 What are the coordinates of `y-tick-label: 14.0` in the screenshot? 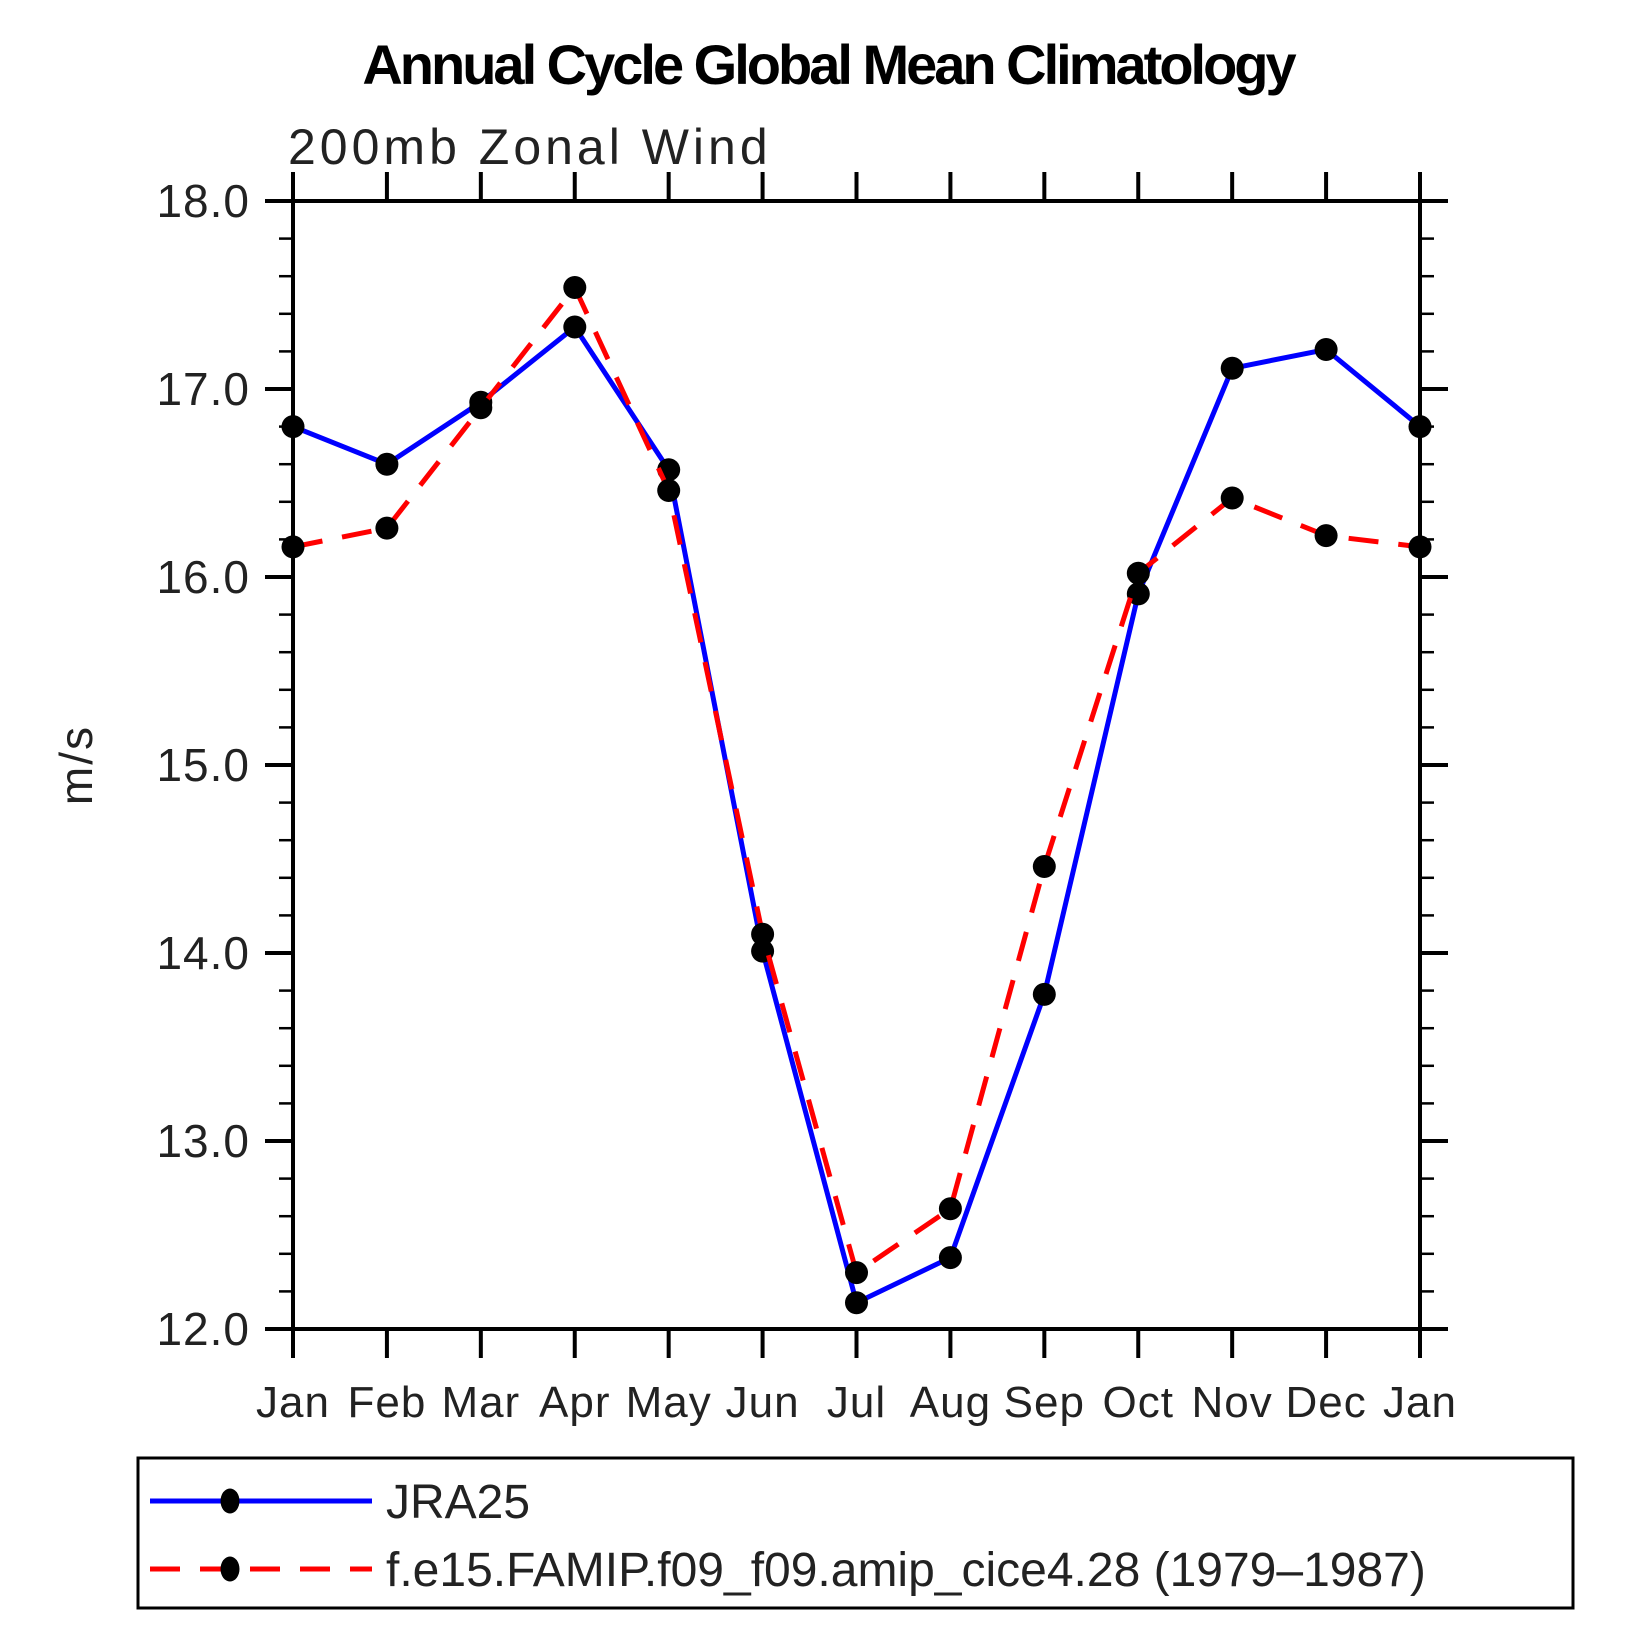 It's located at (203, 953).